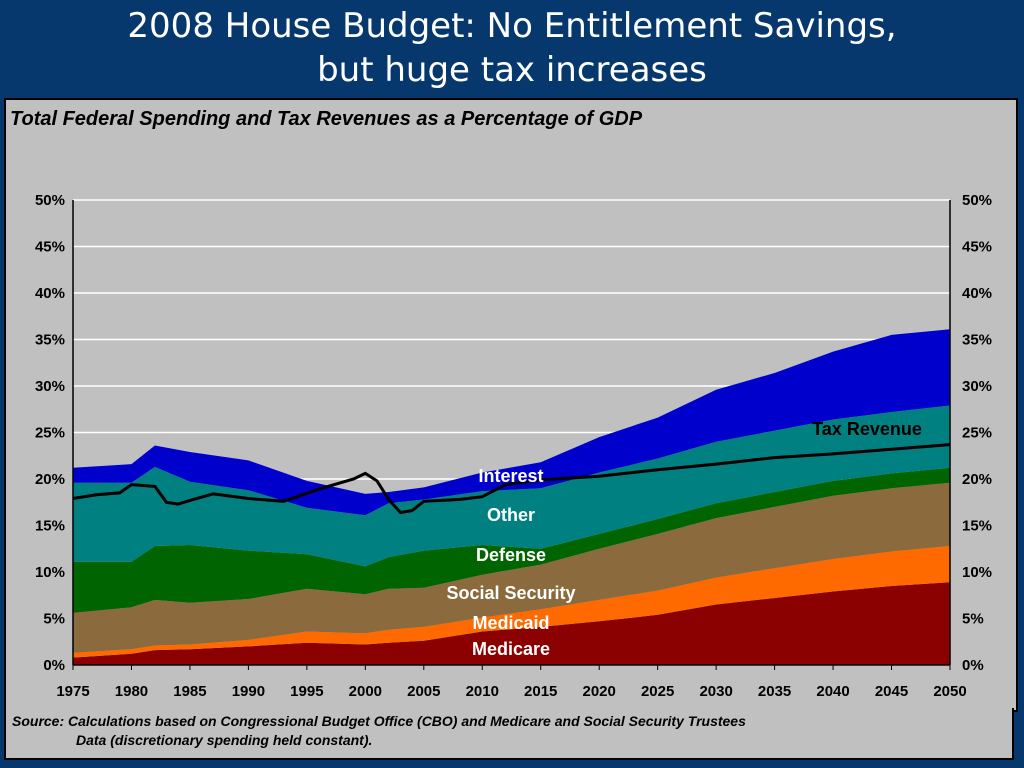 The height and width of the screenshot is (768, 1024). Describe the element at coordinates (50, 433) in the screenshot. I see `y-tick-left-5: 25%` at that location.